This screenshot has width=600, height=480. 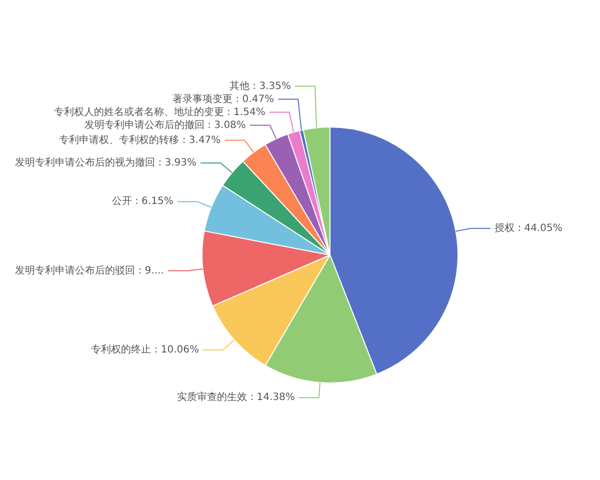 I want to click on slice-label: 专利权人的姓名或者名称、地址的变更 : 1.54%, so click(x=160, y=112).